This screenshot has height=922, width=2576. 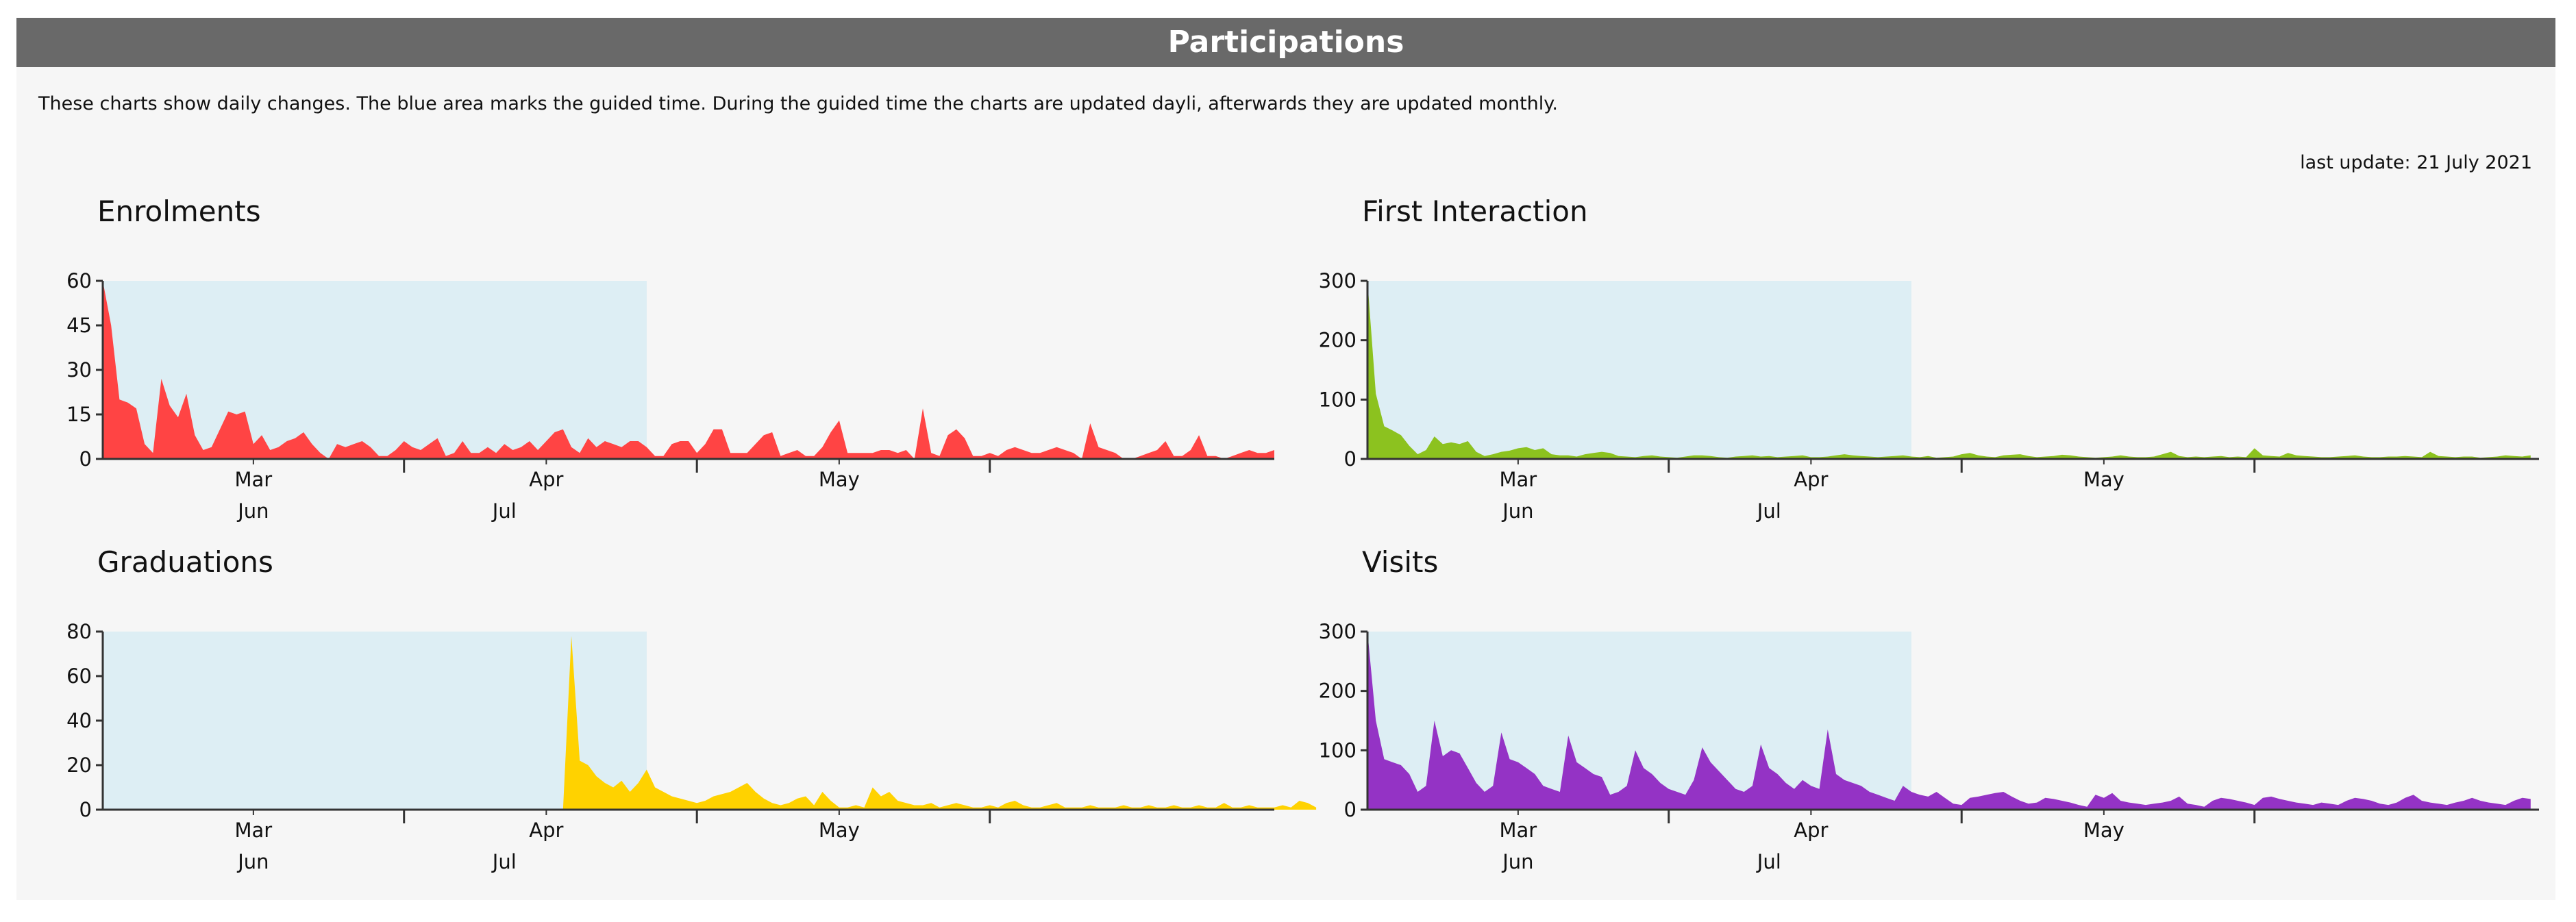 I want to click on y-tick-label: 40, so click(x=79, y=721).